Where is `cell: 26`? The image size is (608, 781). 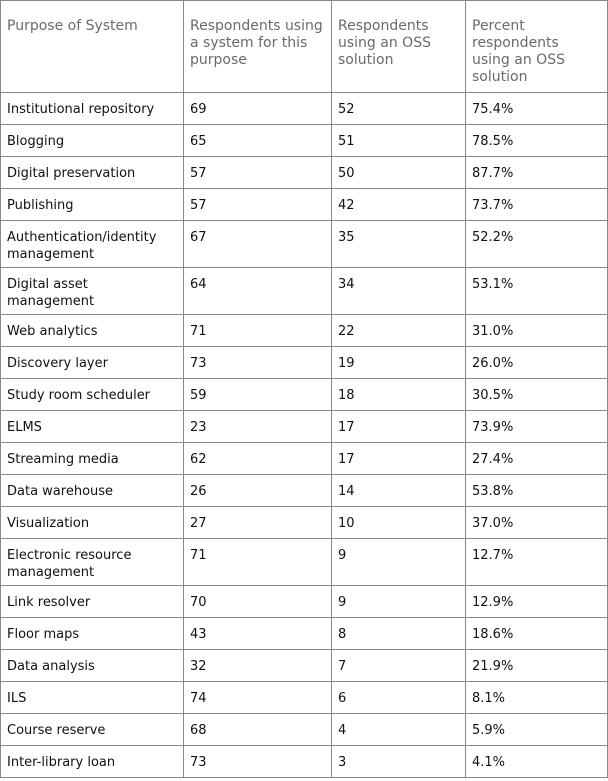
cell: 26 is located at coordinates (257, 490).